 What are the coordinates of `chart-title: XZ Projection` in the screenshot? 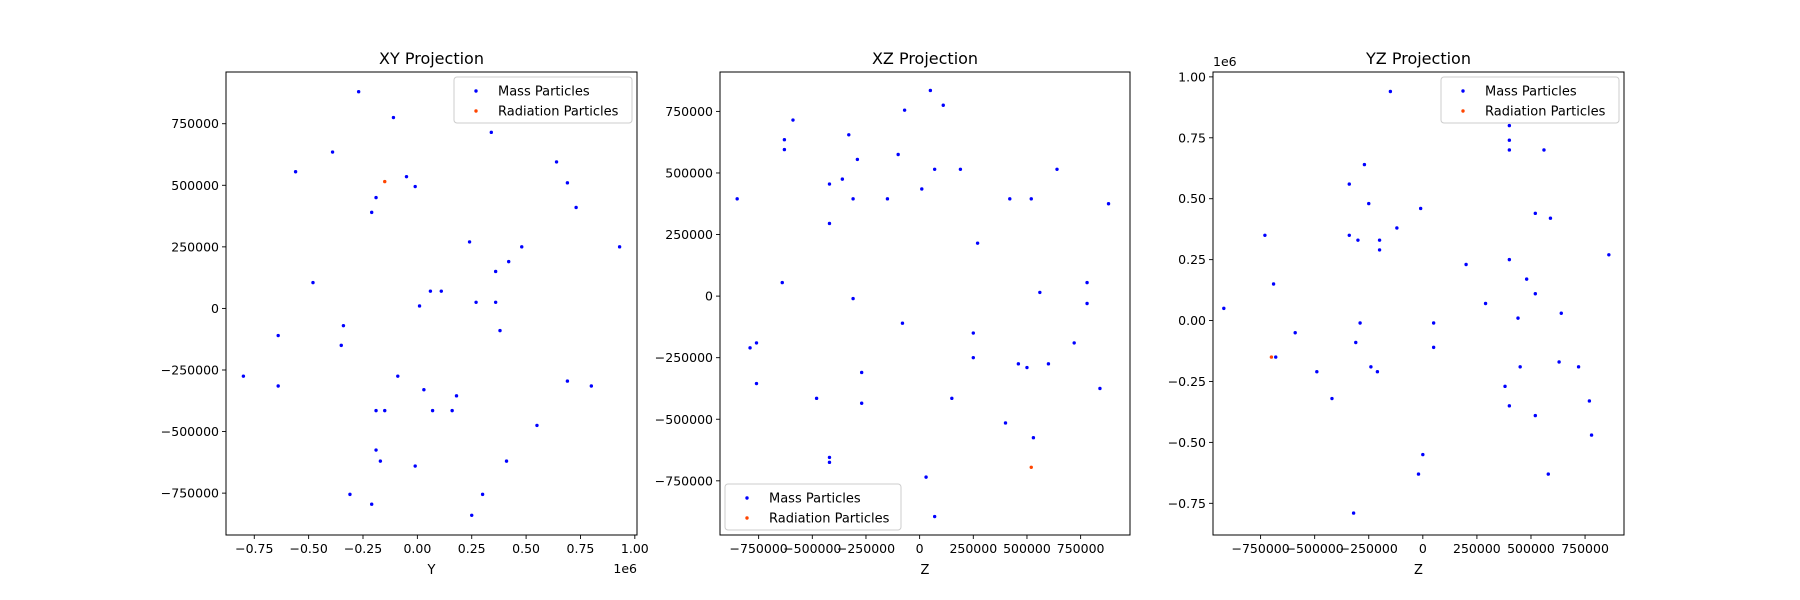 It's located at (925, 58).